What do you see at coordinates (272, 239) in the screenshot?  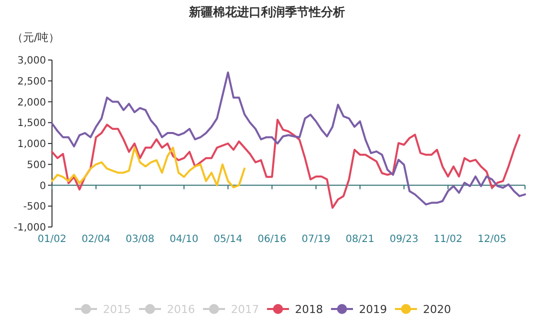 I see `x-tick-label: 06/16` at bounding box center [272, 239].